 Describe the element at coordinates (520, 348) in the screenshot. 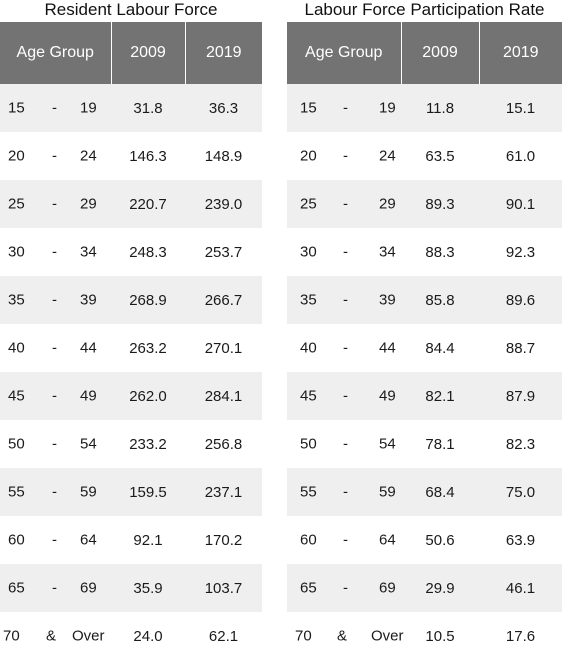

I see `value-2019-cell: 88.7` at that location.